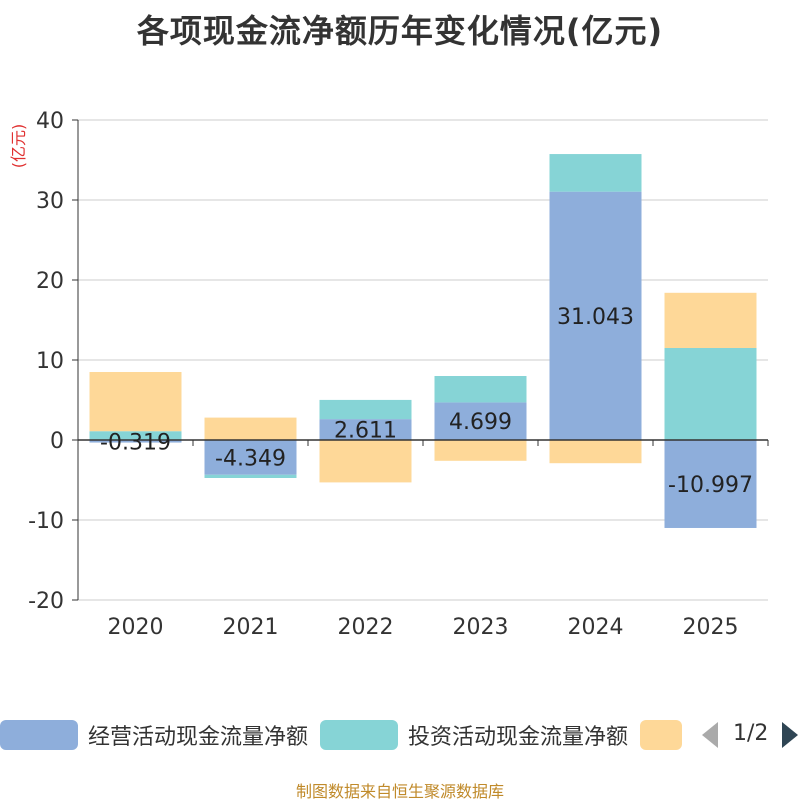  I want to click on bar-financing-2024, so click(595, 452).